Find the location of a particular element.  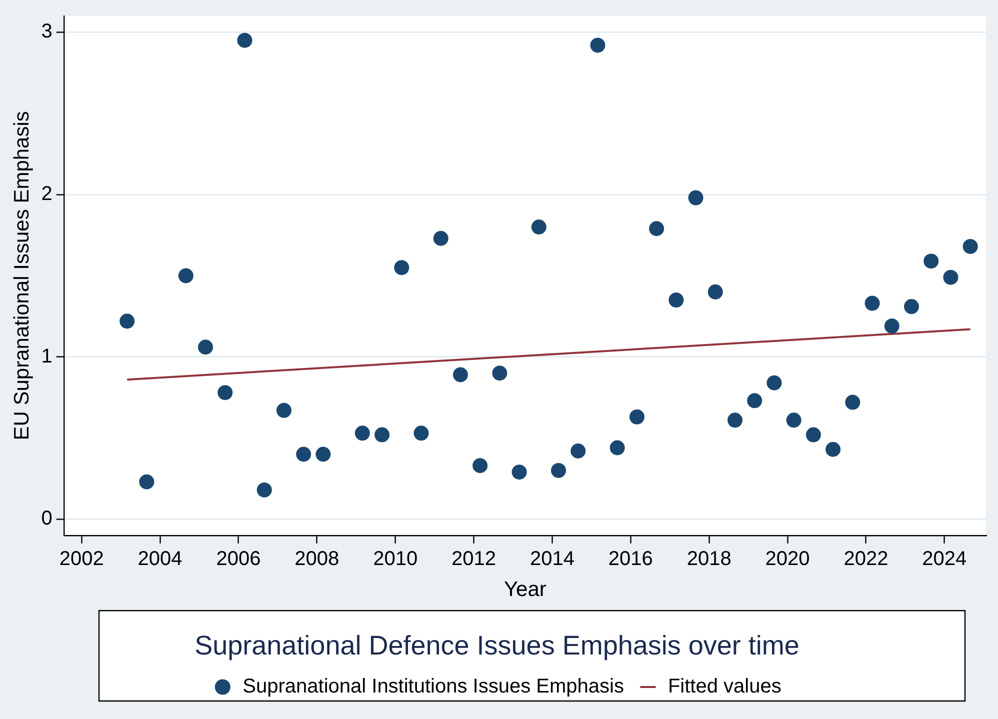

x-tick-label: 2006 is located at coordinates (238, 559).